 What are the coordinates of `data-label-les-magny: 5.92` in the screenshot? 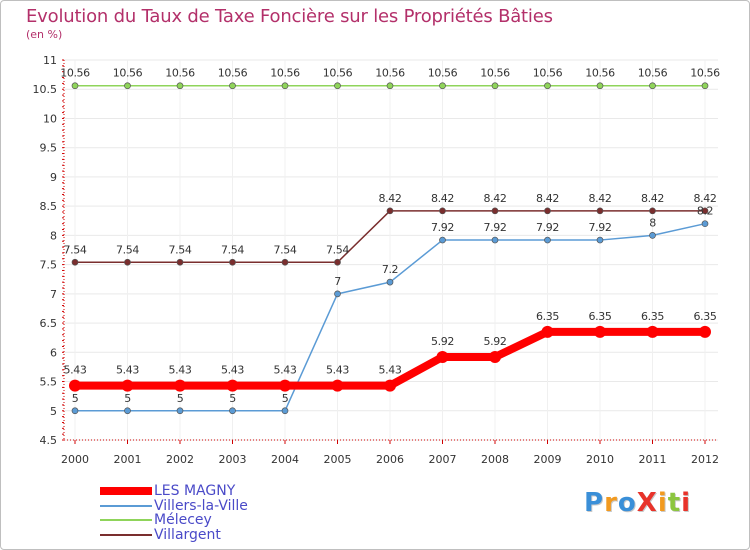 It's located at (495, 341).